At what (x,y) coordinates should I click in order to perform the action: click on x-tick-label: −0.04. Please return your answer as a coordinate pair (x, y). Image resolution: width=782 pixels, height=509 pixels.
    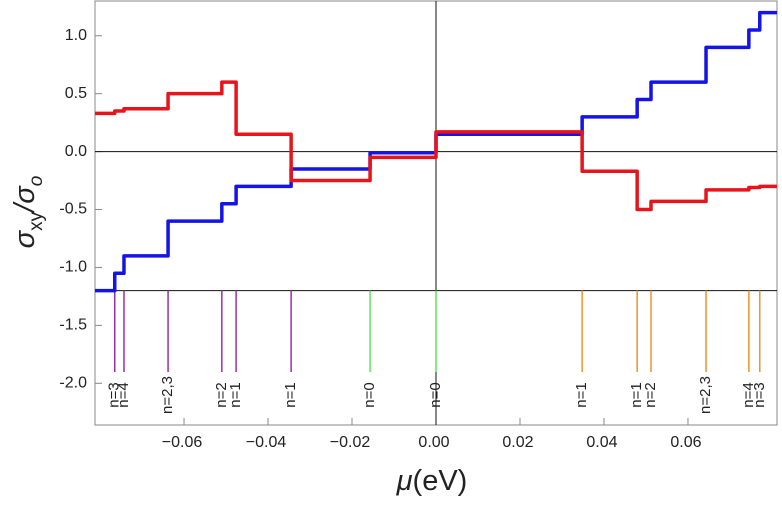
    Looking at the image, I should click on (266, 442).